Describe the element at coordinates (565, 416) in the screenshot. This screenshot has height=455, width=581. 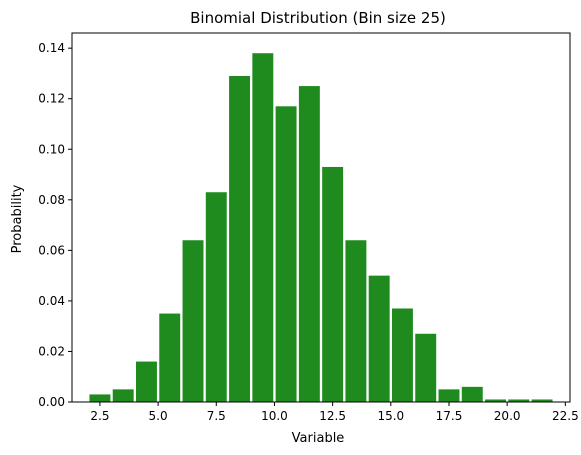
I see `x-tick-label: 22.5` at that location.